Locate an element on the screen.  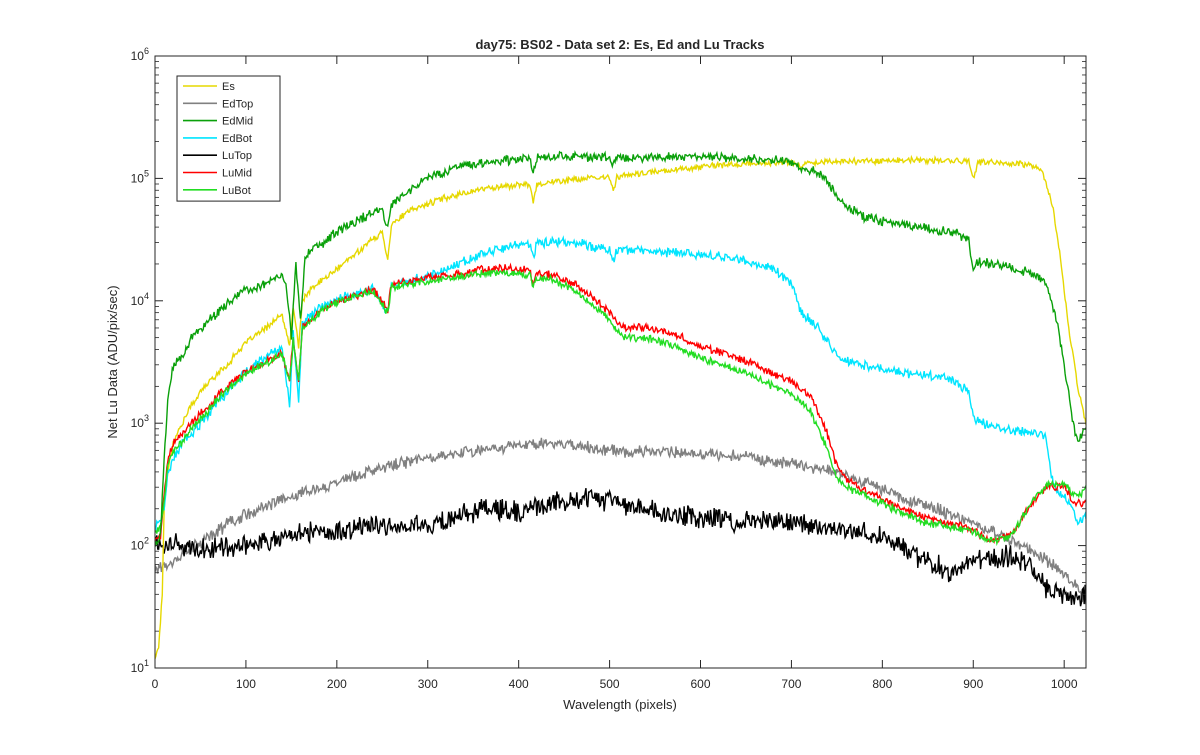
legend-label-lumid: LuMid is located at coordinates (237, 174).